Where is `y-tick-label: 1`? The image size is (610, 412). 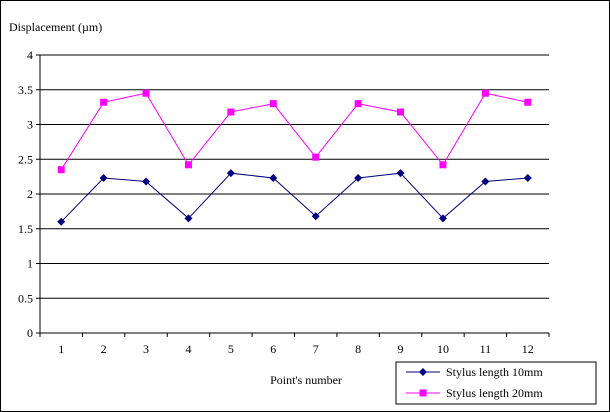
y-tick-label: 1 is located at coordinates (30, 264).